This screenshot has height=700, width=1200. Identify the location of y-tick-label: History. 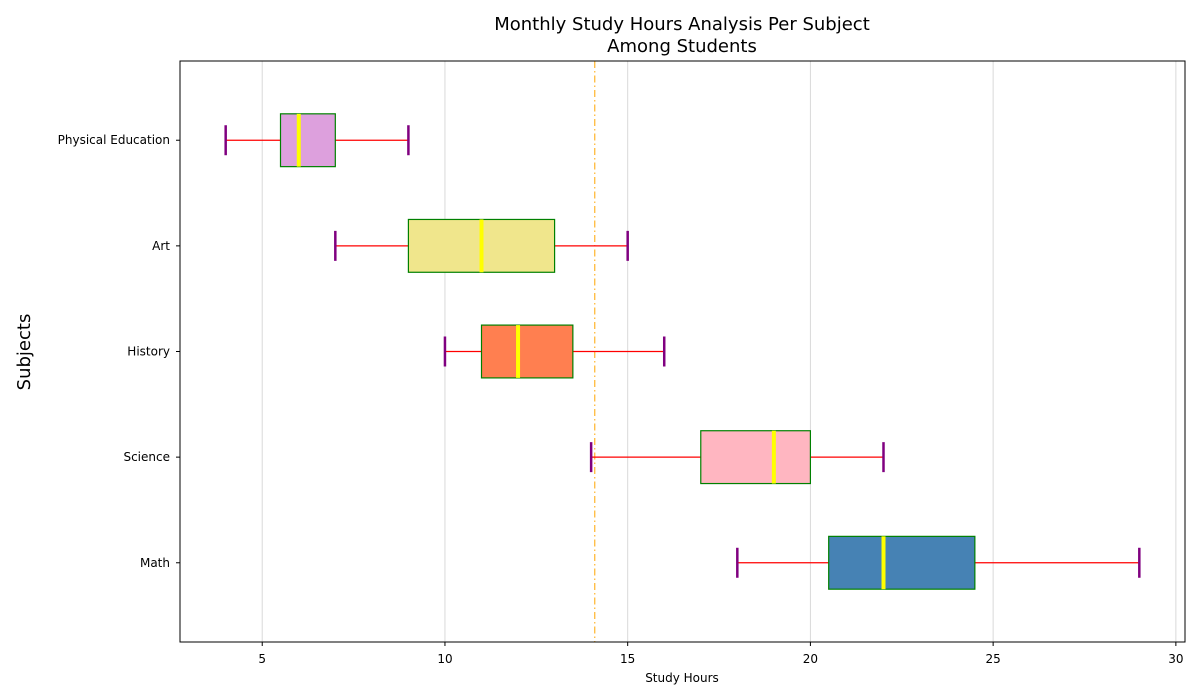
(148, 352).